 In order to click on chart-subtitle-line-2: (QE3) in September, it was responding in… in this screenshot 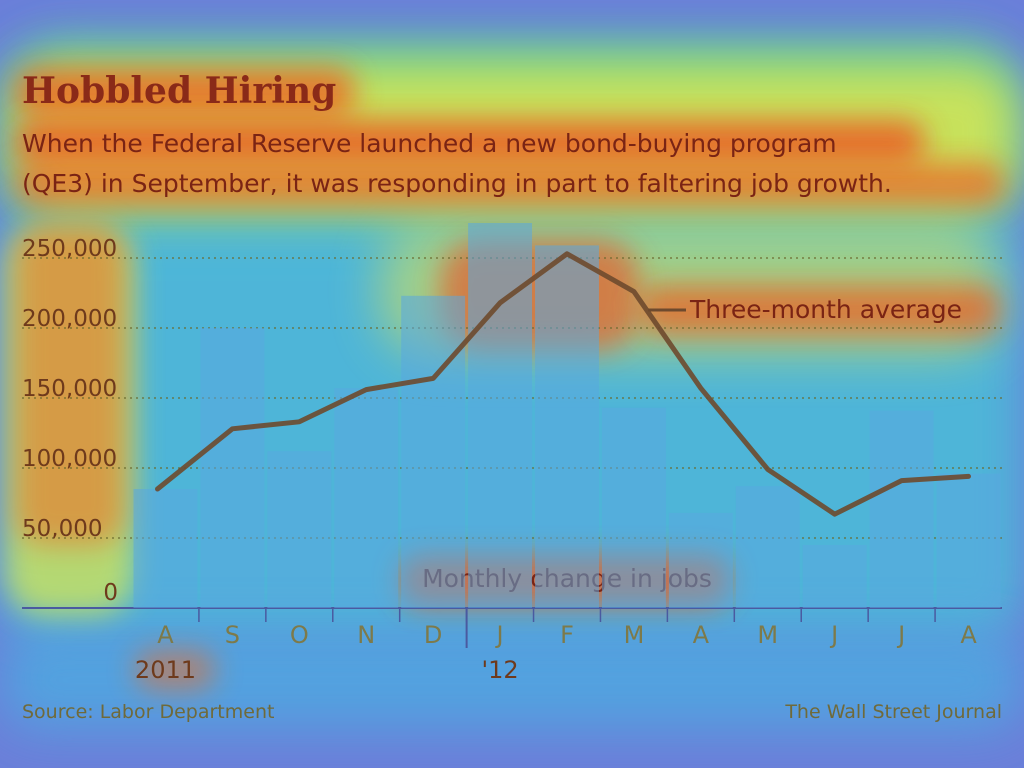, I will do `click(457, 183)`.